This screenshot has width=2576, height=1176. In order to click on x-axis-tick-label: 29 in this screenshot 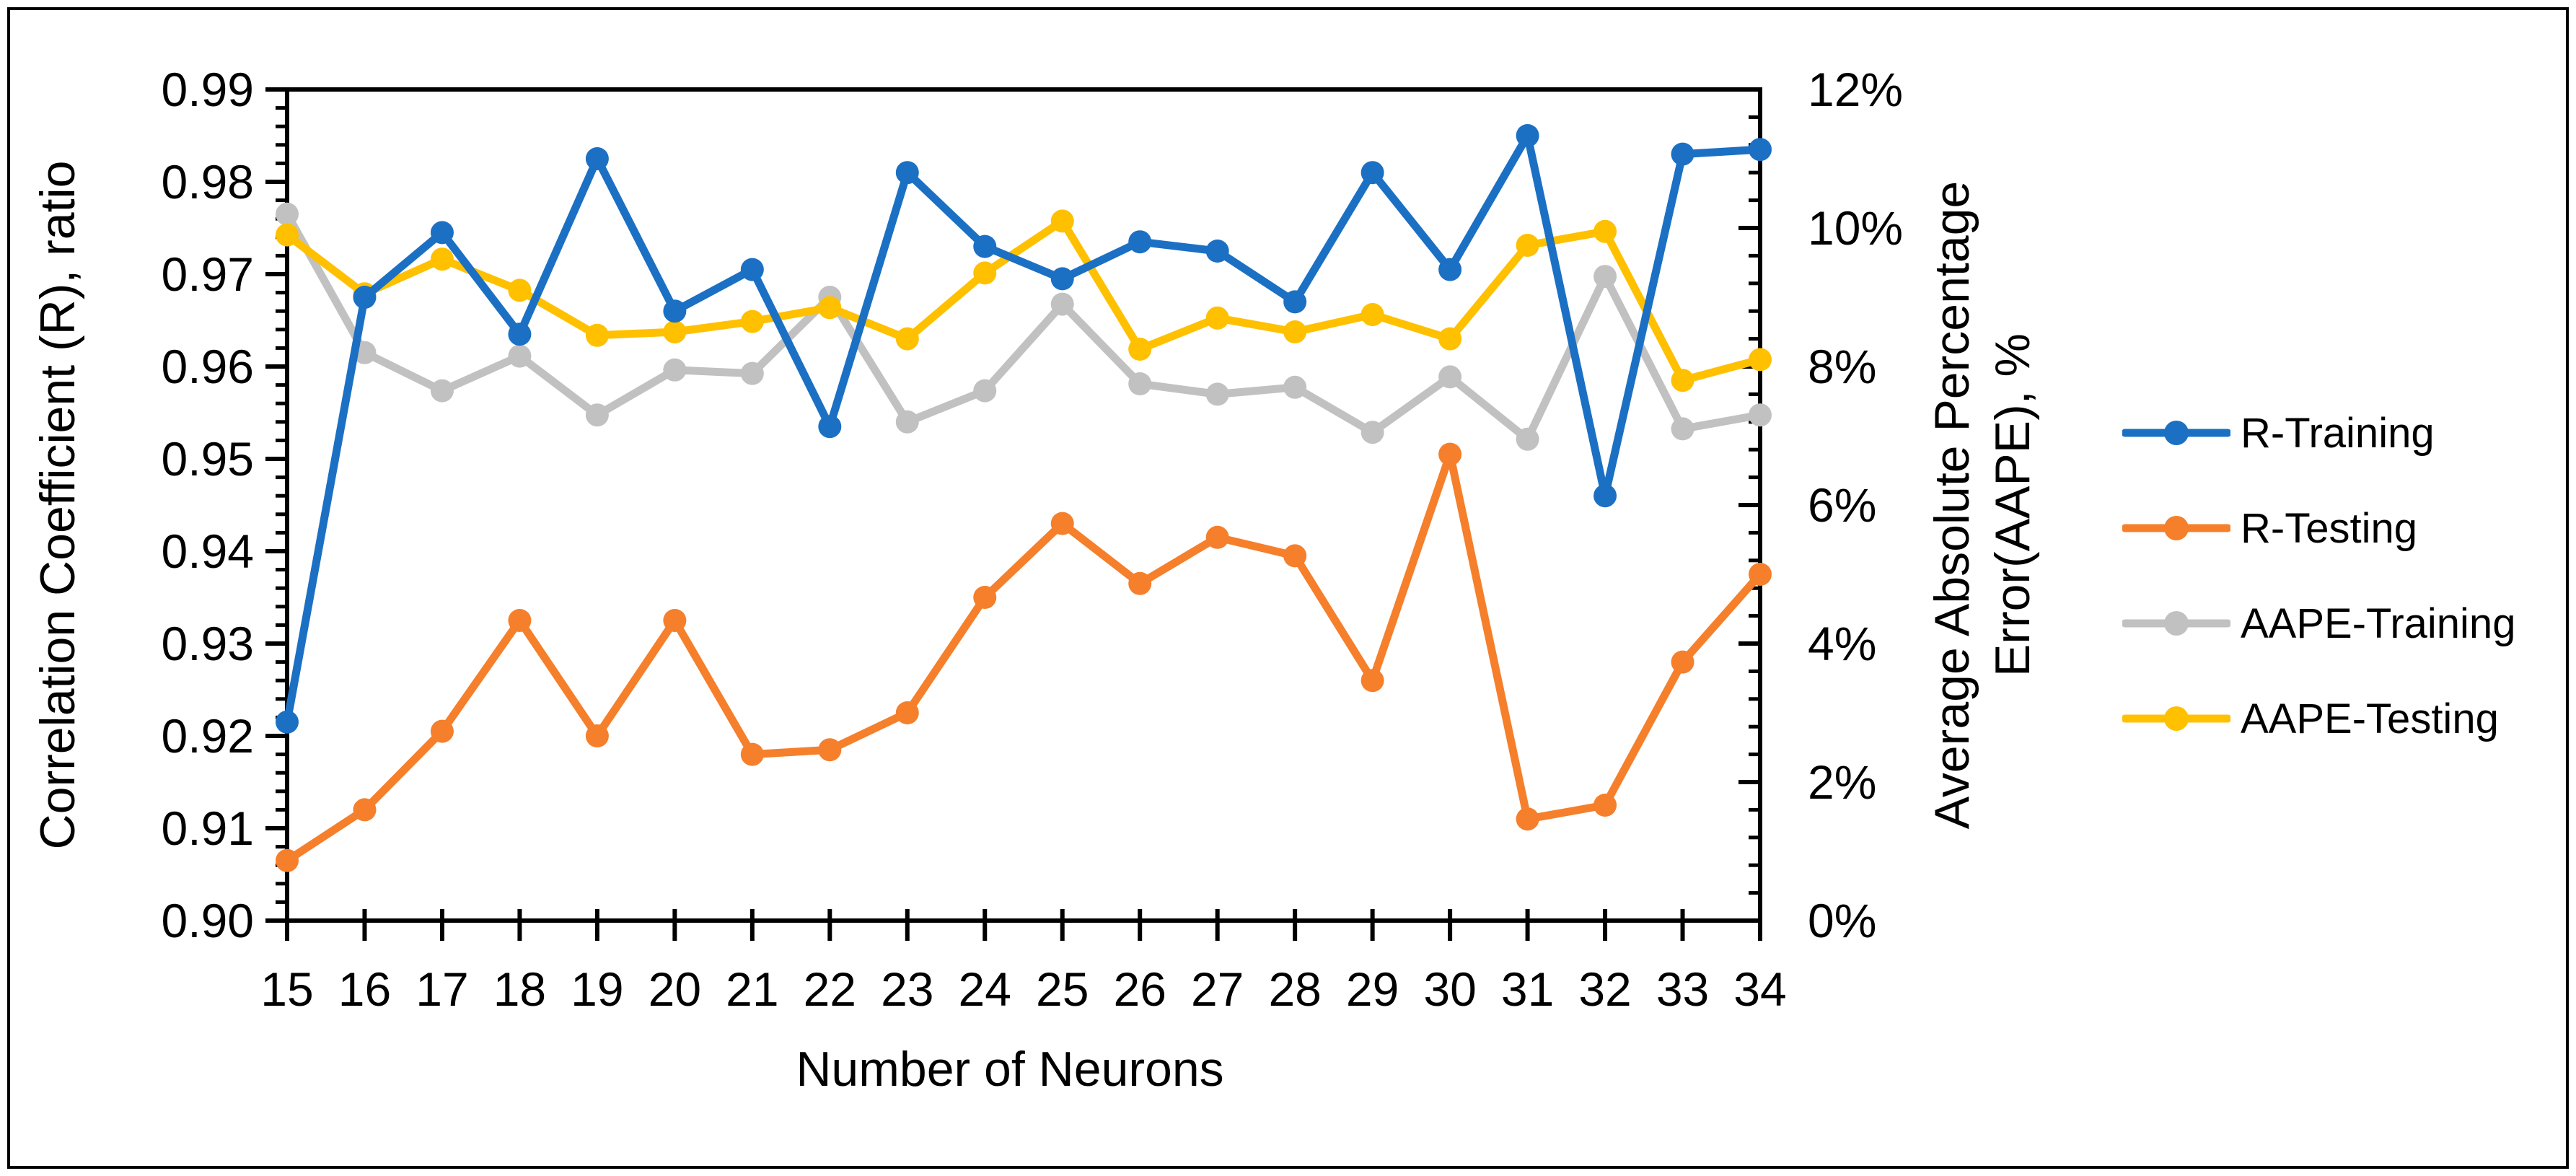, I will do `click(1372, 989)`.